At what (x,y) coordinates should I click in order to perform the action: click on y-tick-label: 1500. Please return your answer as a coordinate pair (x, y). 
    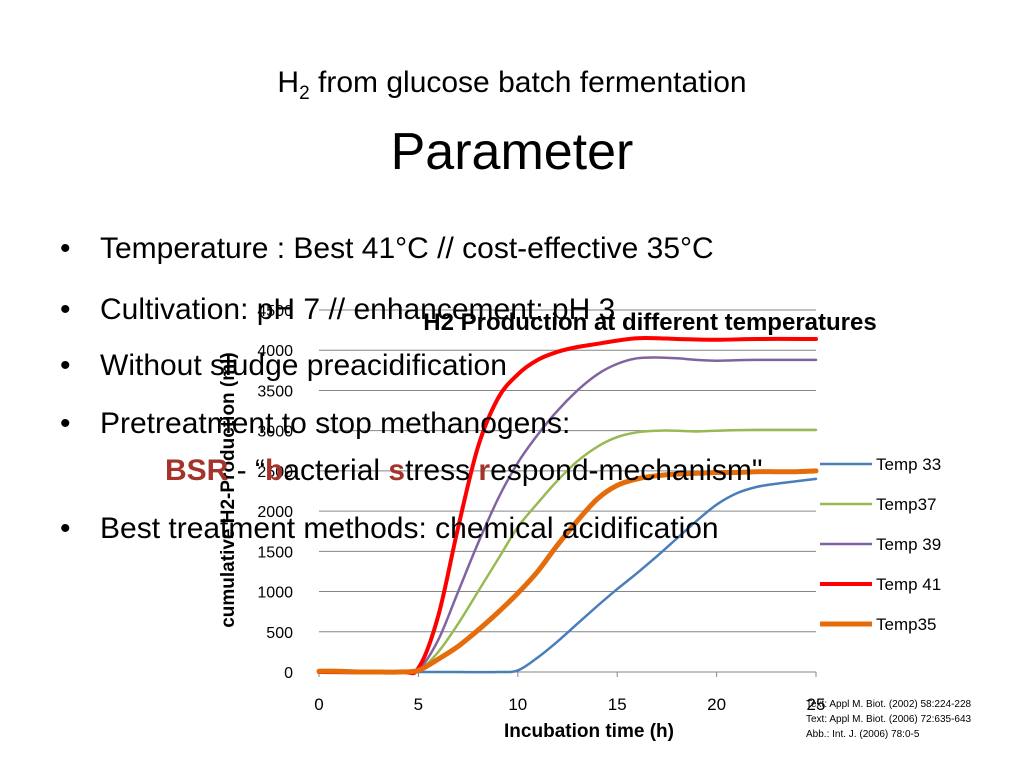
    Looking at the image, I should click on (275, 552).